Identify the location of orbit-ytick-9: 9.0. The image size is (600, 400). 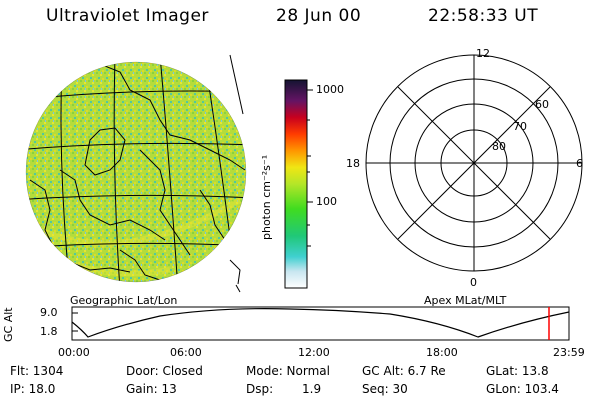
(49, 312).